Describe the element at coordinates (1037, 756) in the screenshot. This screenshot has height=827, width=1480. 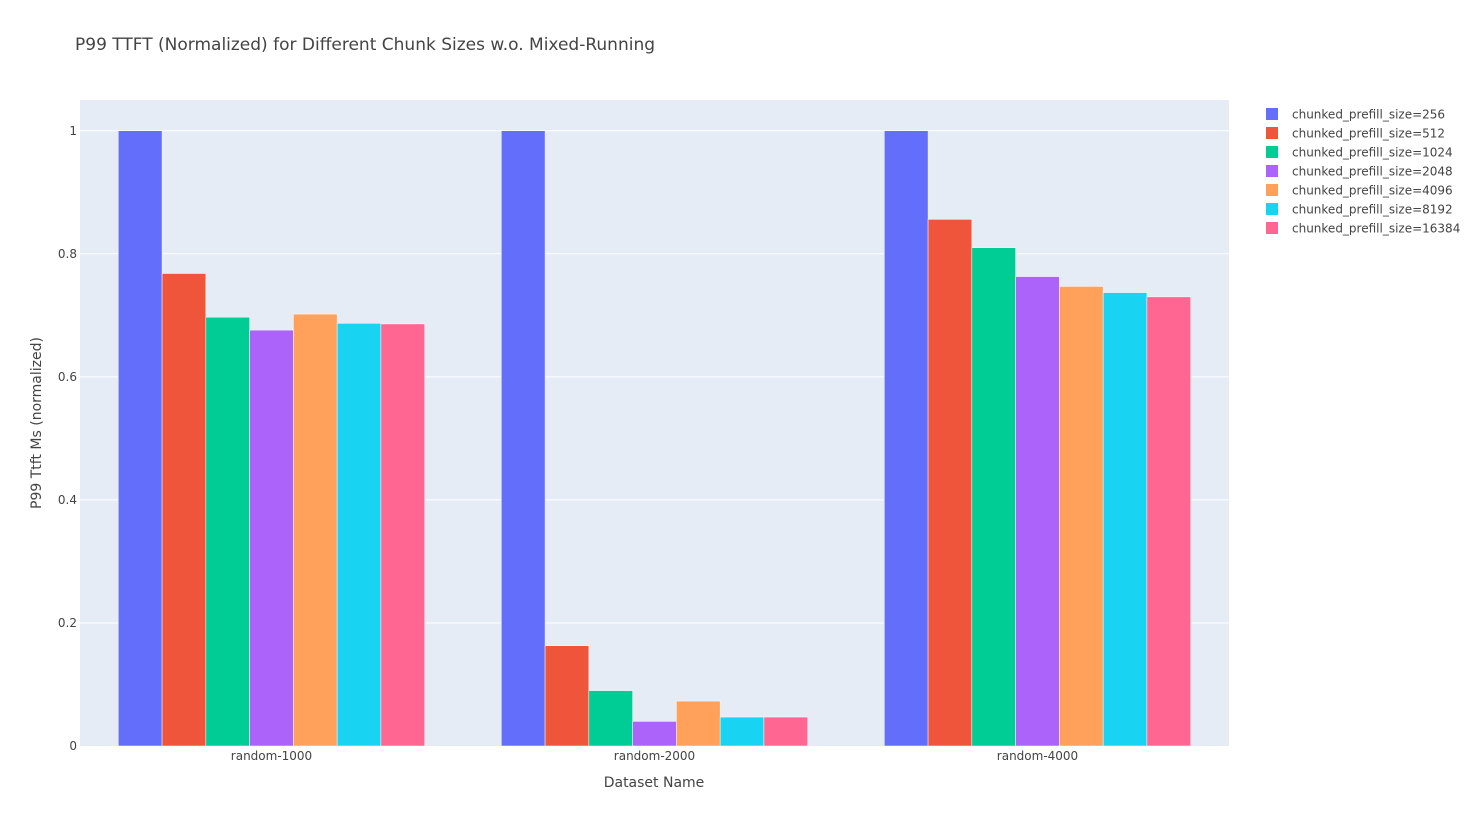
I see `x-tick-label: random-4000` at that location.